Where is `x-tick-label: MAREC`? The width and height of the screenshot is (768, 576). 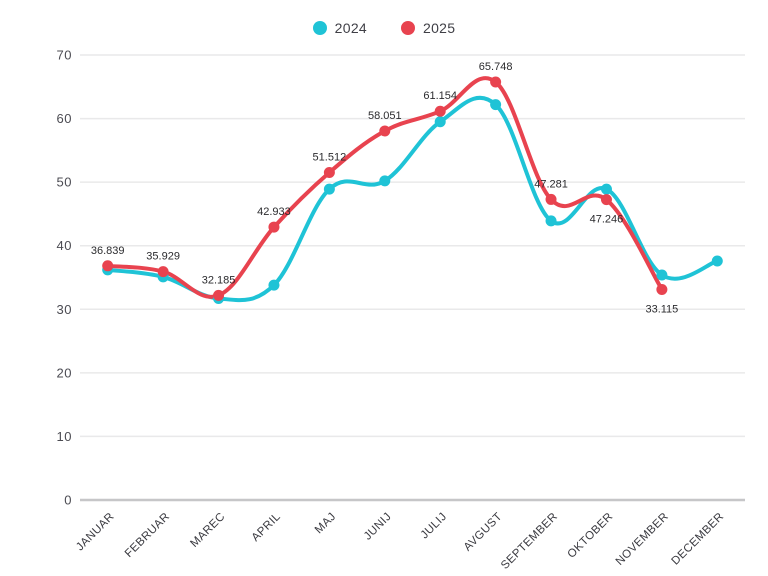 x-tick-label: MAREC is located at coordinates (207, 530).